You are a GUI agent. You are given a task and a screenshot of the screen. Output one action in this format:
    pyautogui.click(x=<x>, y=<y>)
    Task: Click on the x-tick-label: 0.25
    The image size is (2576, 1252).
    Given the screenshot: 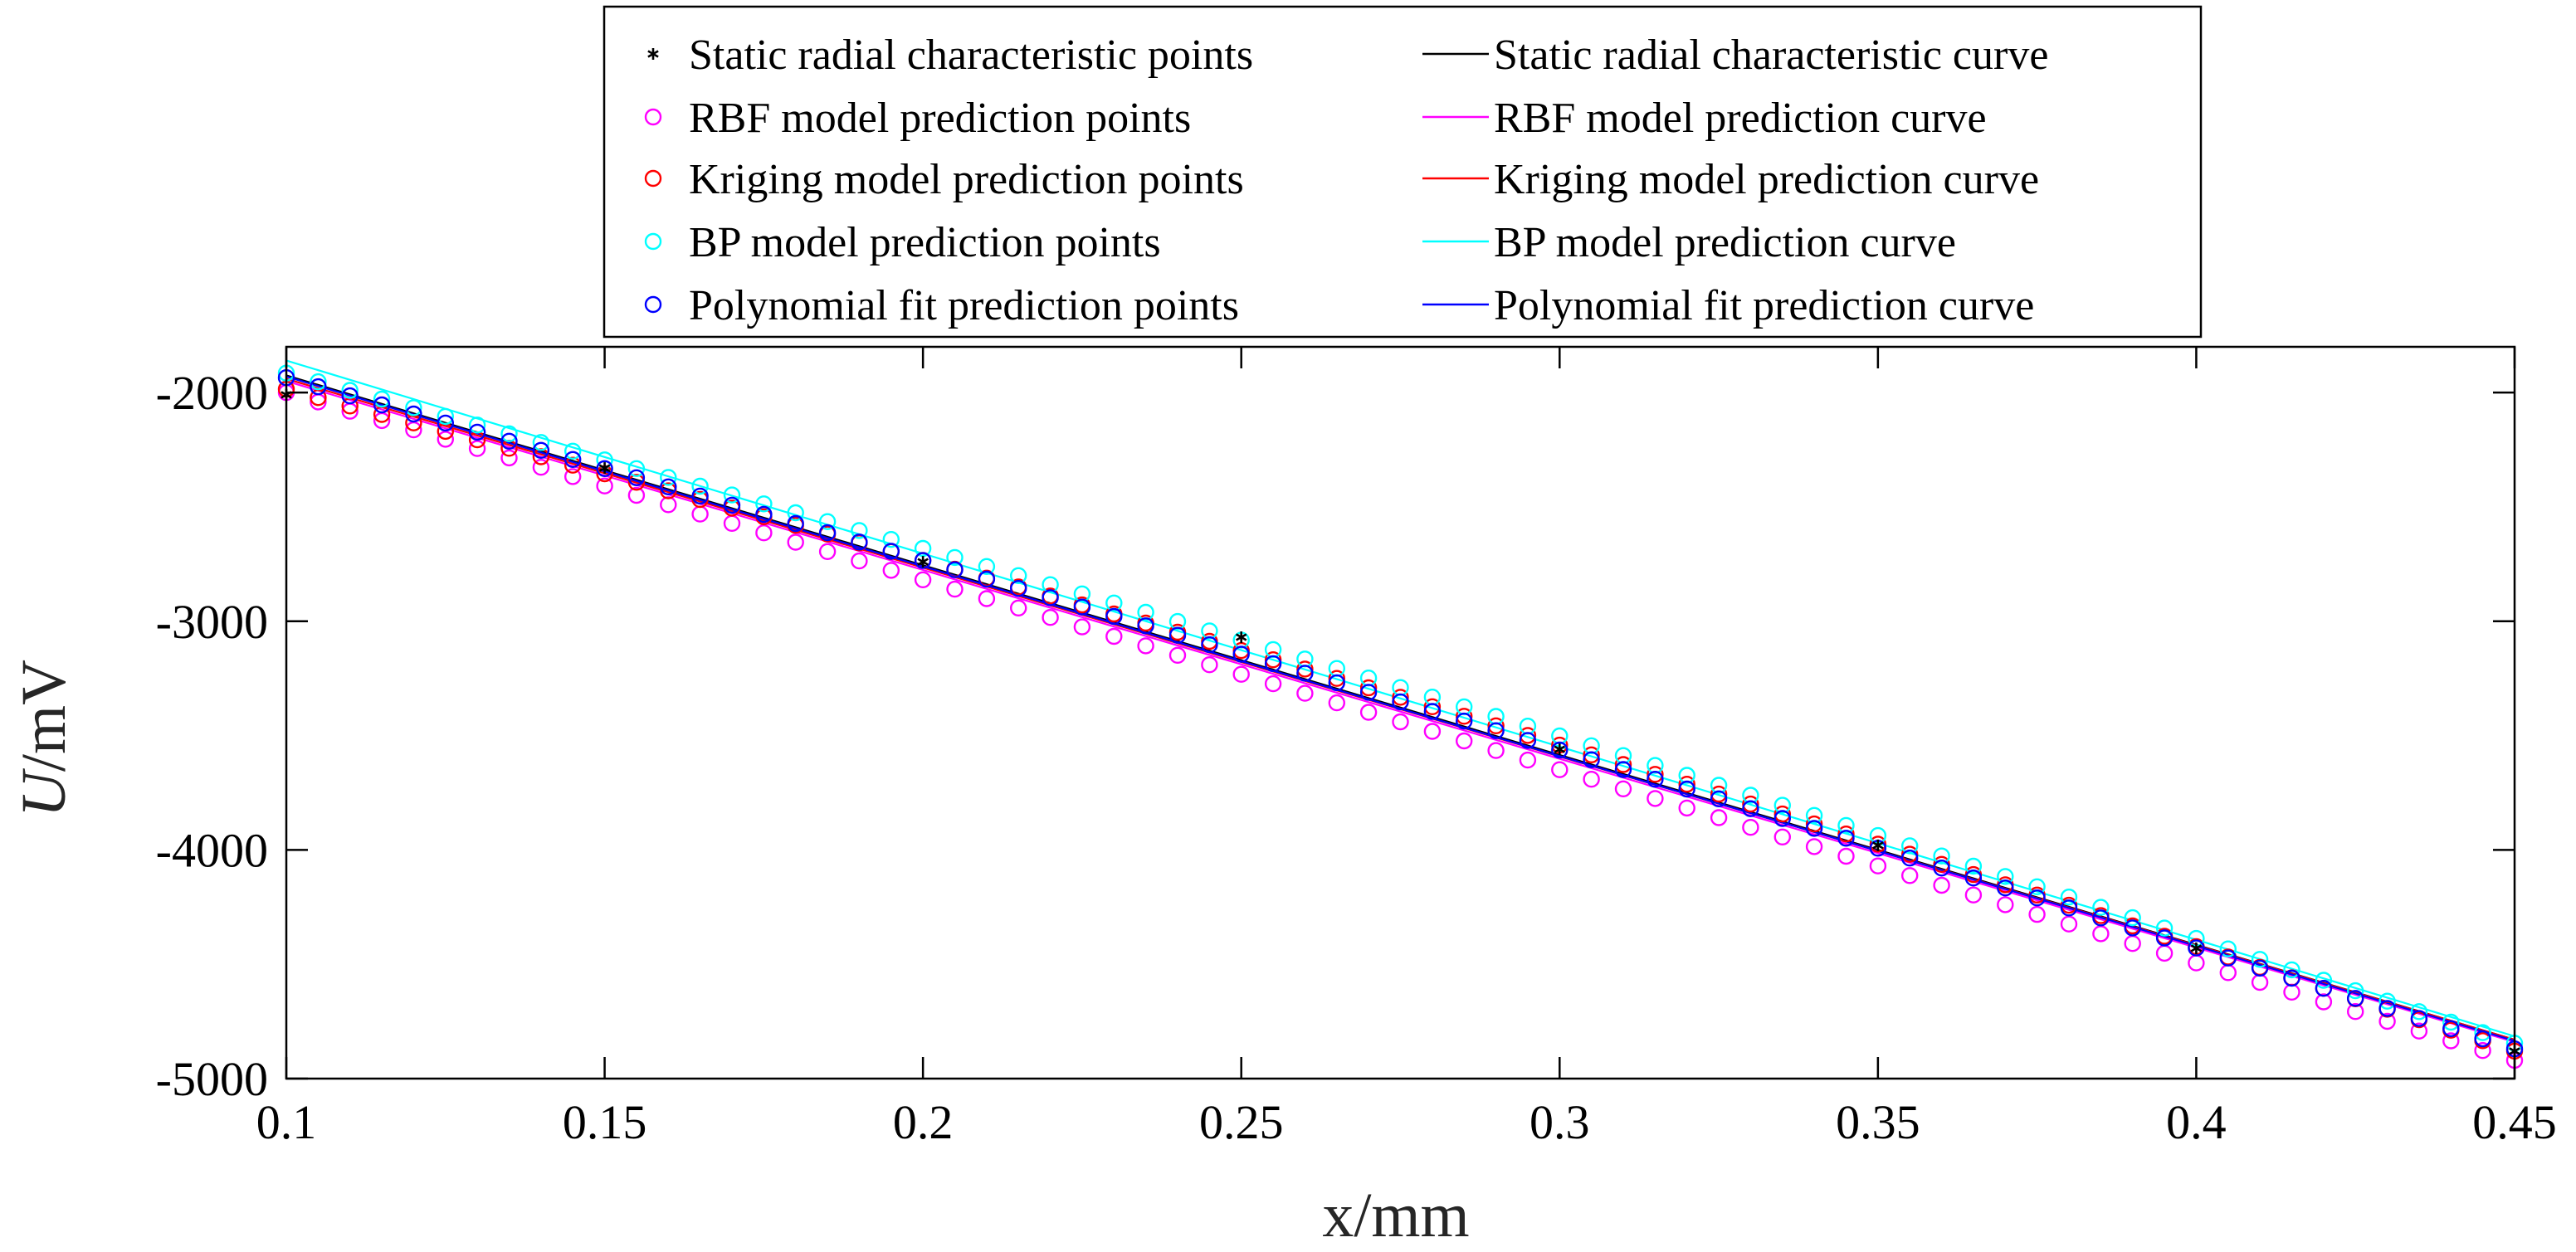 What is the action you would take?
    pyautogui.click(x=1241, y=1122)
    